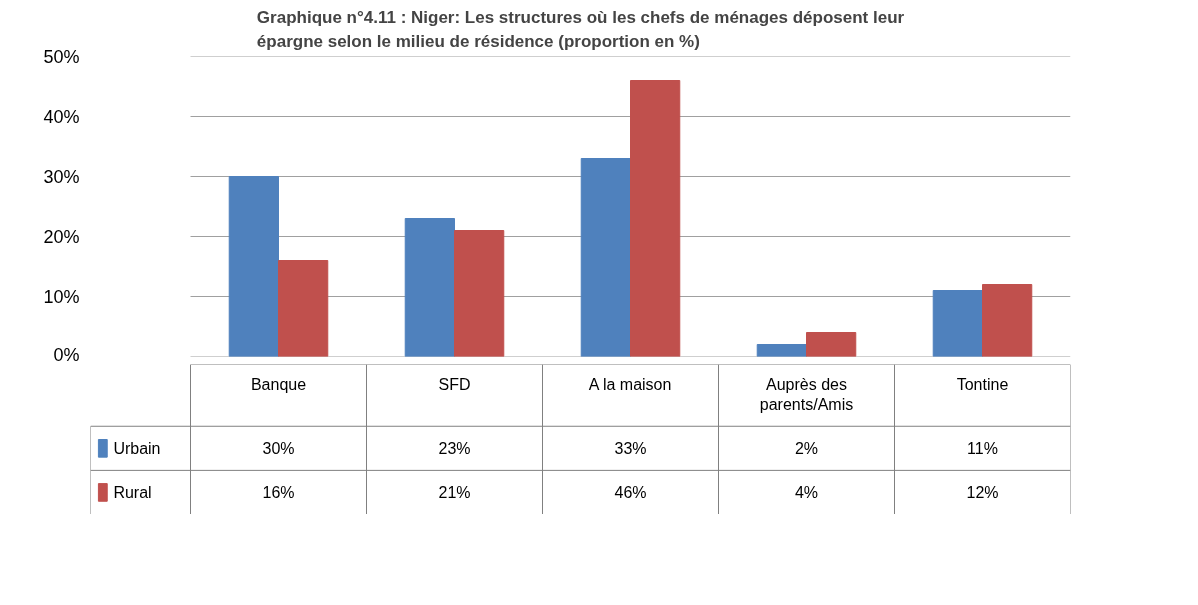 This screenshot has width=1198, height=605. Describe the element at coordinates (278, 384) in the screenshot. I see `x-tick-label: Banque` at that location.